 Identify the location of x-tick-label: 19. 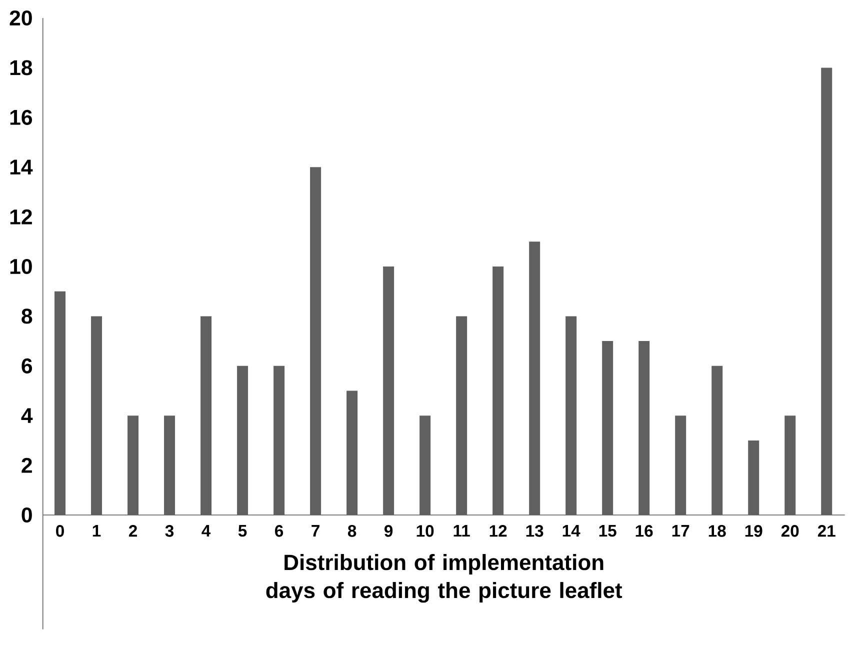
(753, 531).